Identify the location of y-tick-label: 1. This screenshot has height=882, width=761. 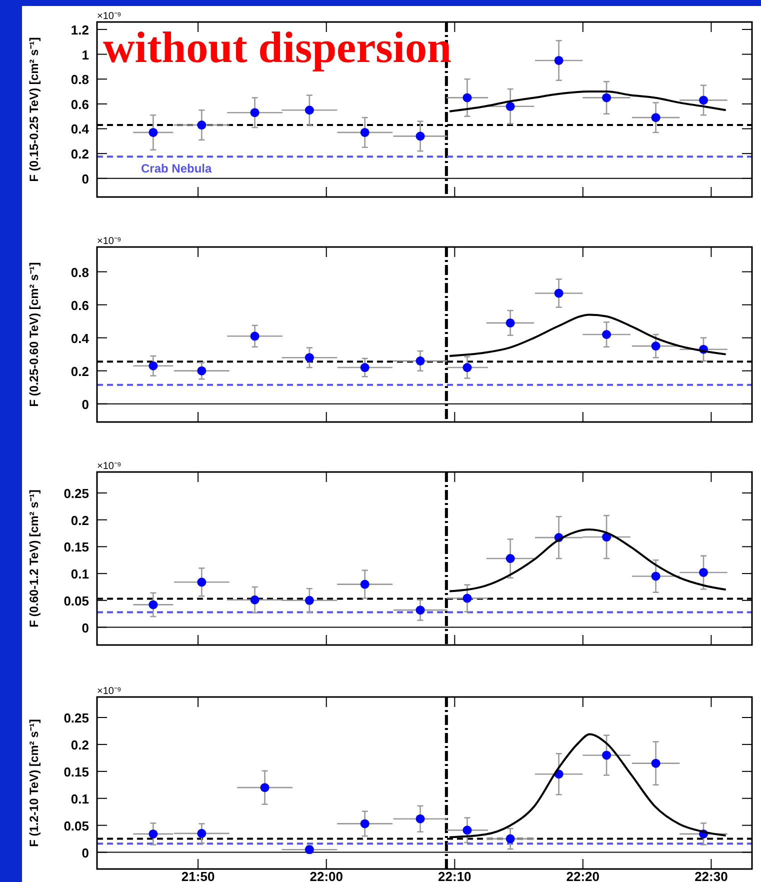
(85, 54).